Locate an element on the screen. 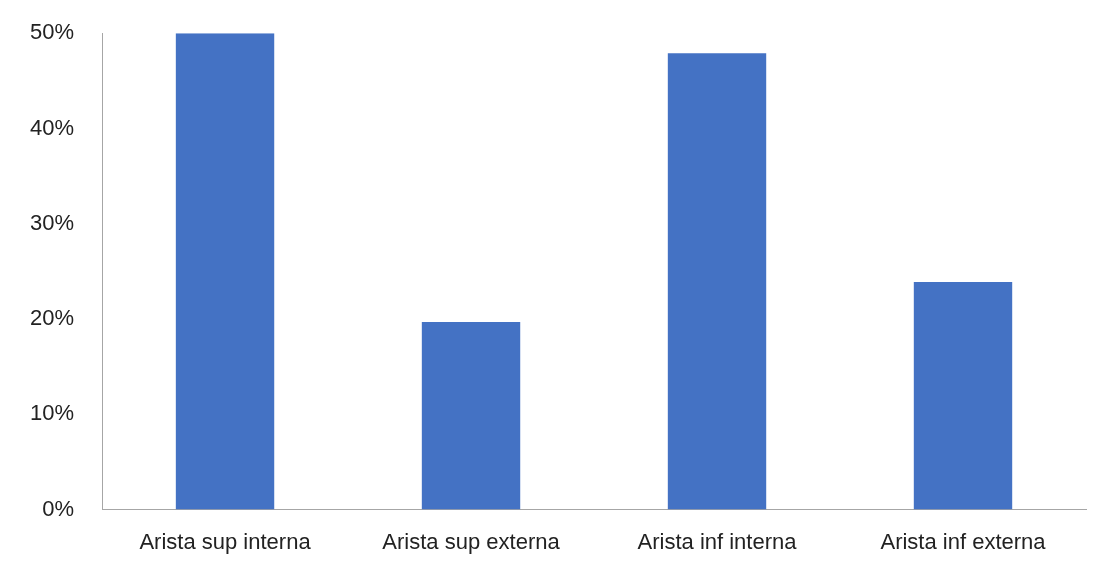 The height and width of the screenshot is (578, 1108). y-tick-label: 50% is located at coordinates (52, 32).